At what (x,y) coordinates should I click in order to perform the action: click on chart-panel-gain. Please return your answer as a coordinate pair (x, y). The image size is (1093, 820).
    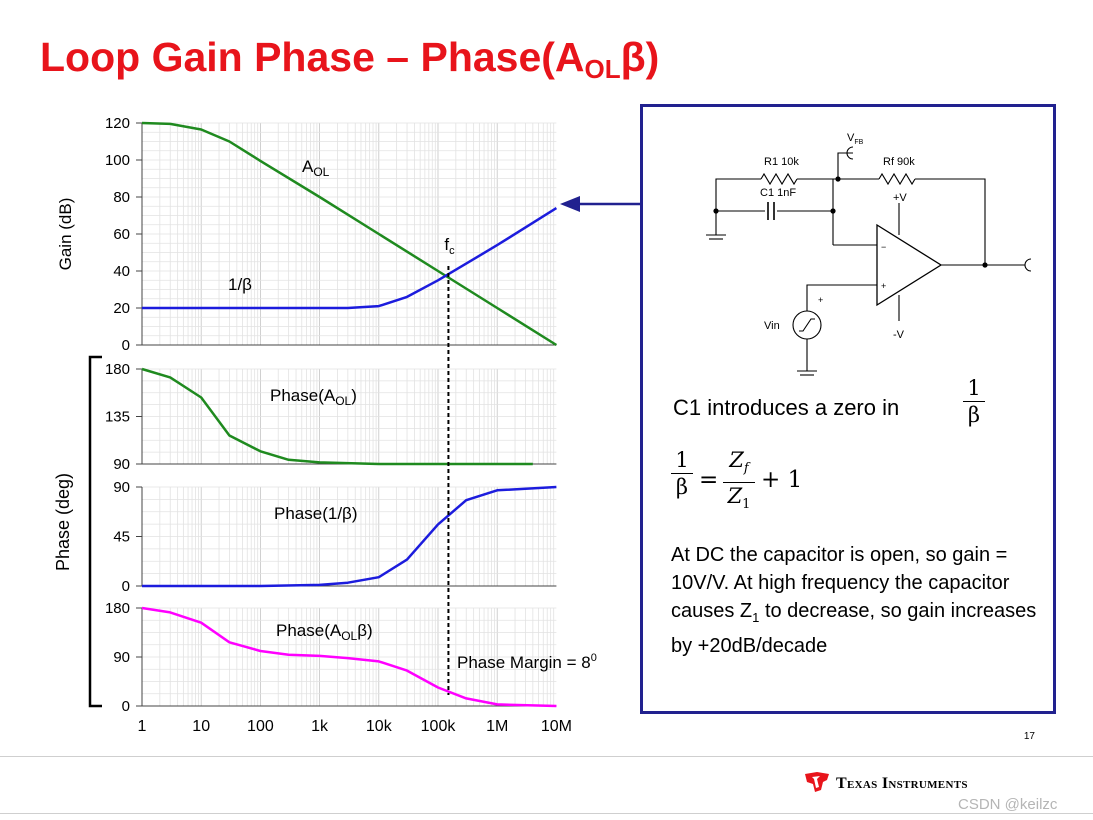
    Looking at the image, I should click on (347, 234).